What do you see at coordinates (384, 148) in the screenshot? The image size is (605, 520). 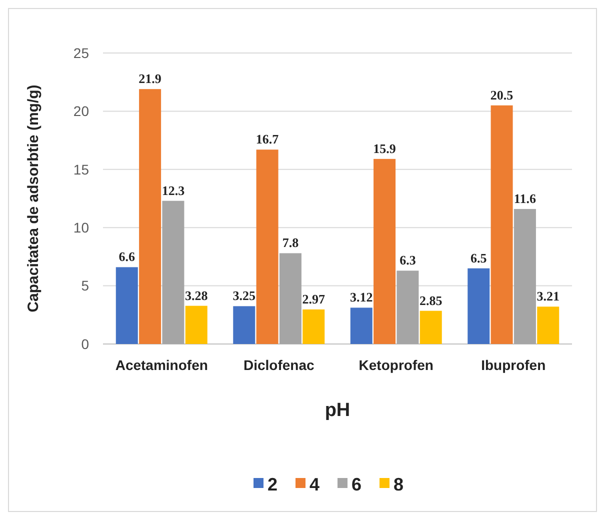 I see `data-label: 15.9` at bounding box center [384, 148].